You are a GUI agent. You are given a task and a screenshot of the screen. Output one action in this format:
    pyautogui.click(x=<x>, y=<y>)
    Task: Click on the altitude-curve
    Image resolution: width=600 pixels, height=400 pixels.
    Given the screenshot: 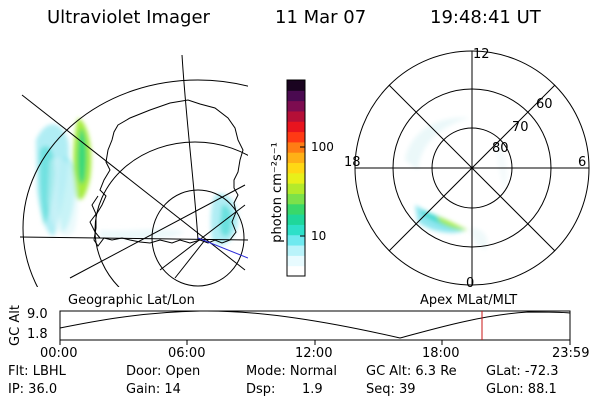 What is the action you would take?
    pyautogui.click(x=315, y=324)
    